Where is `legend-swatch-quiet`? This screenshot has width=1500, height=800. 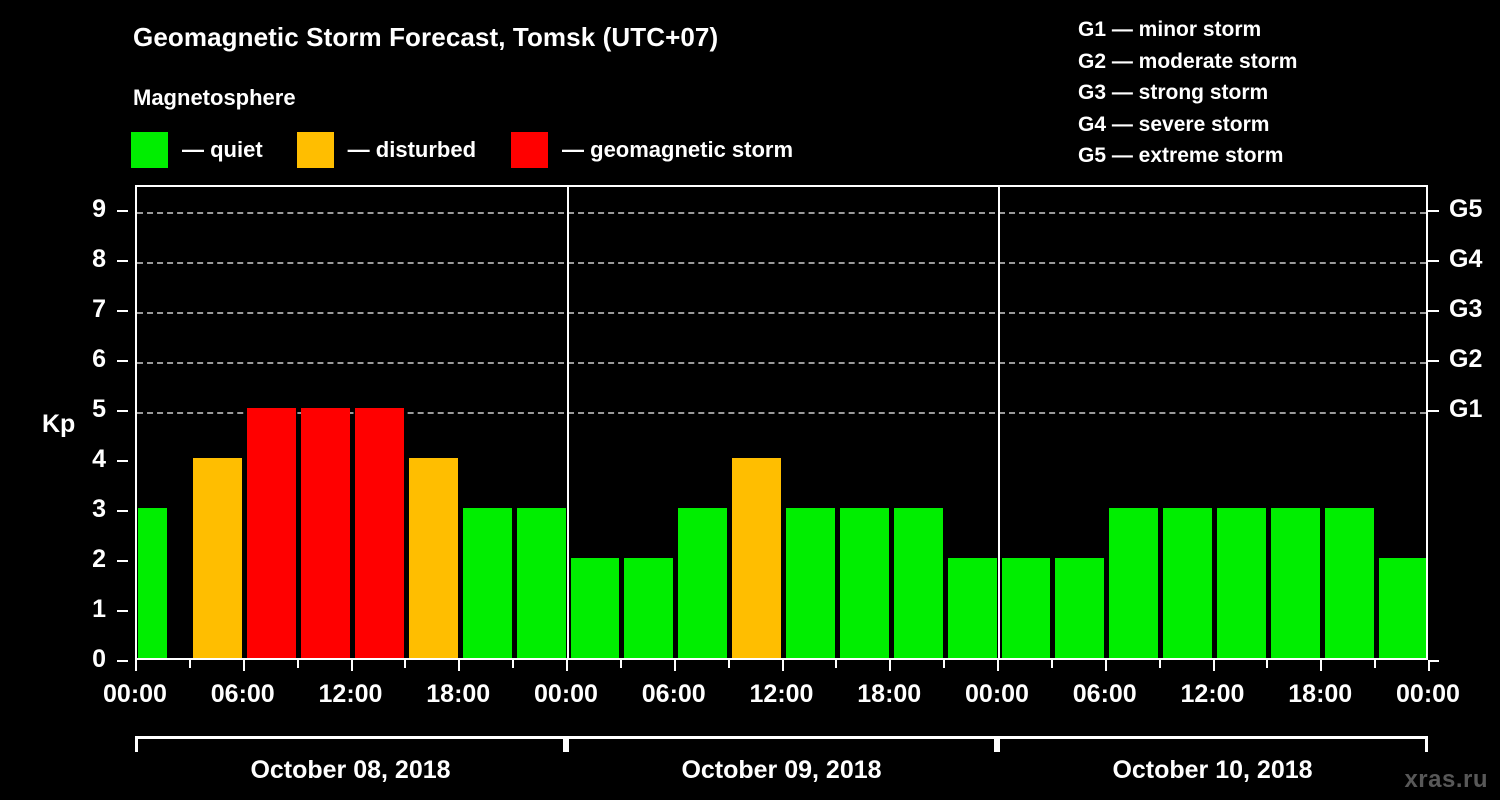
legend-swatch-quiet is located at coordinates (149, 150).